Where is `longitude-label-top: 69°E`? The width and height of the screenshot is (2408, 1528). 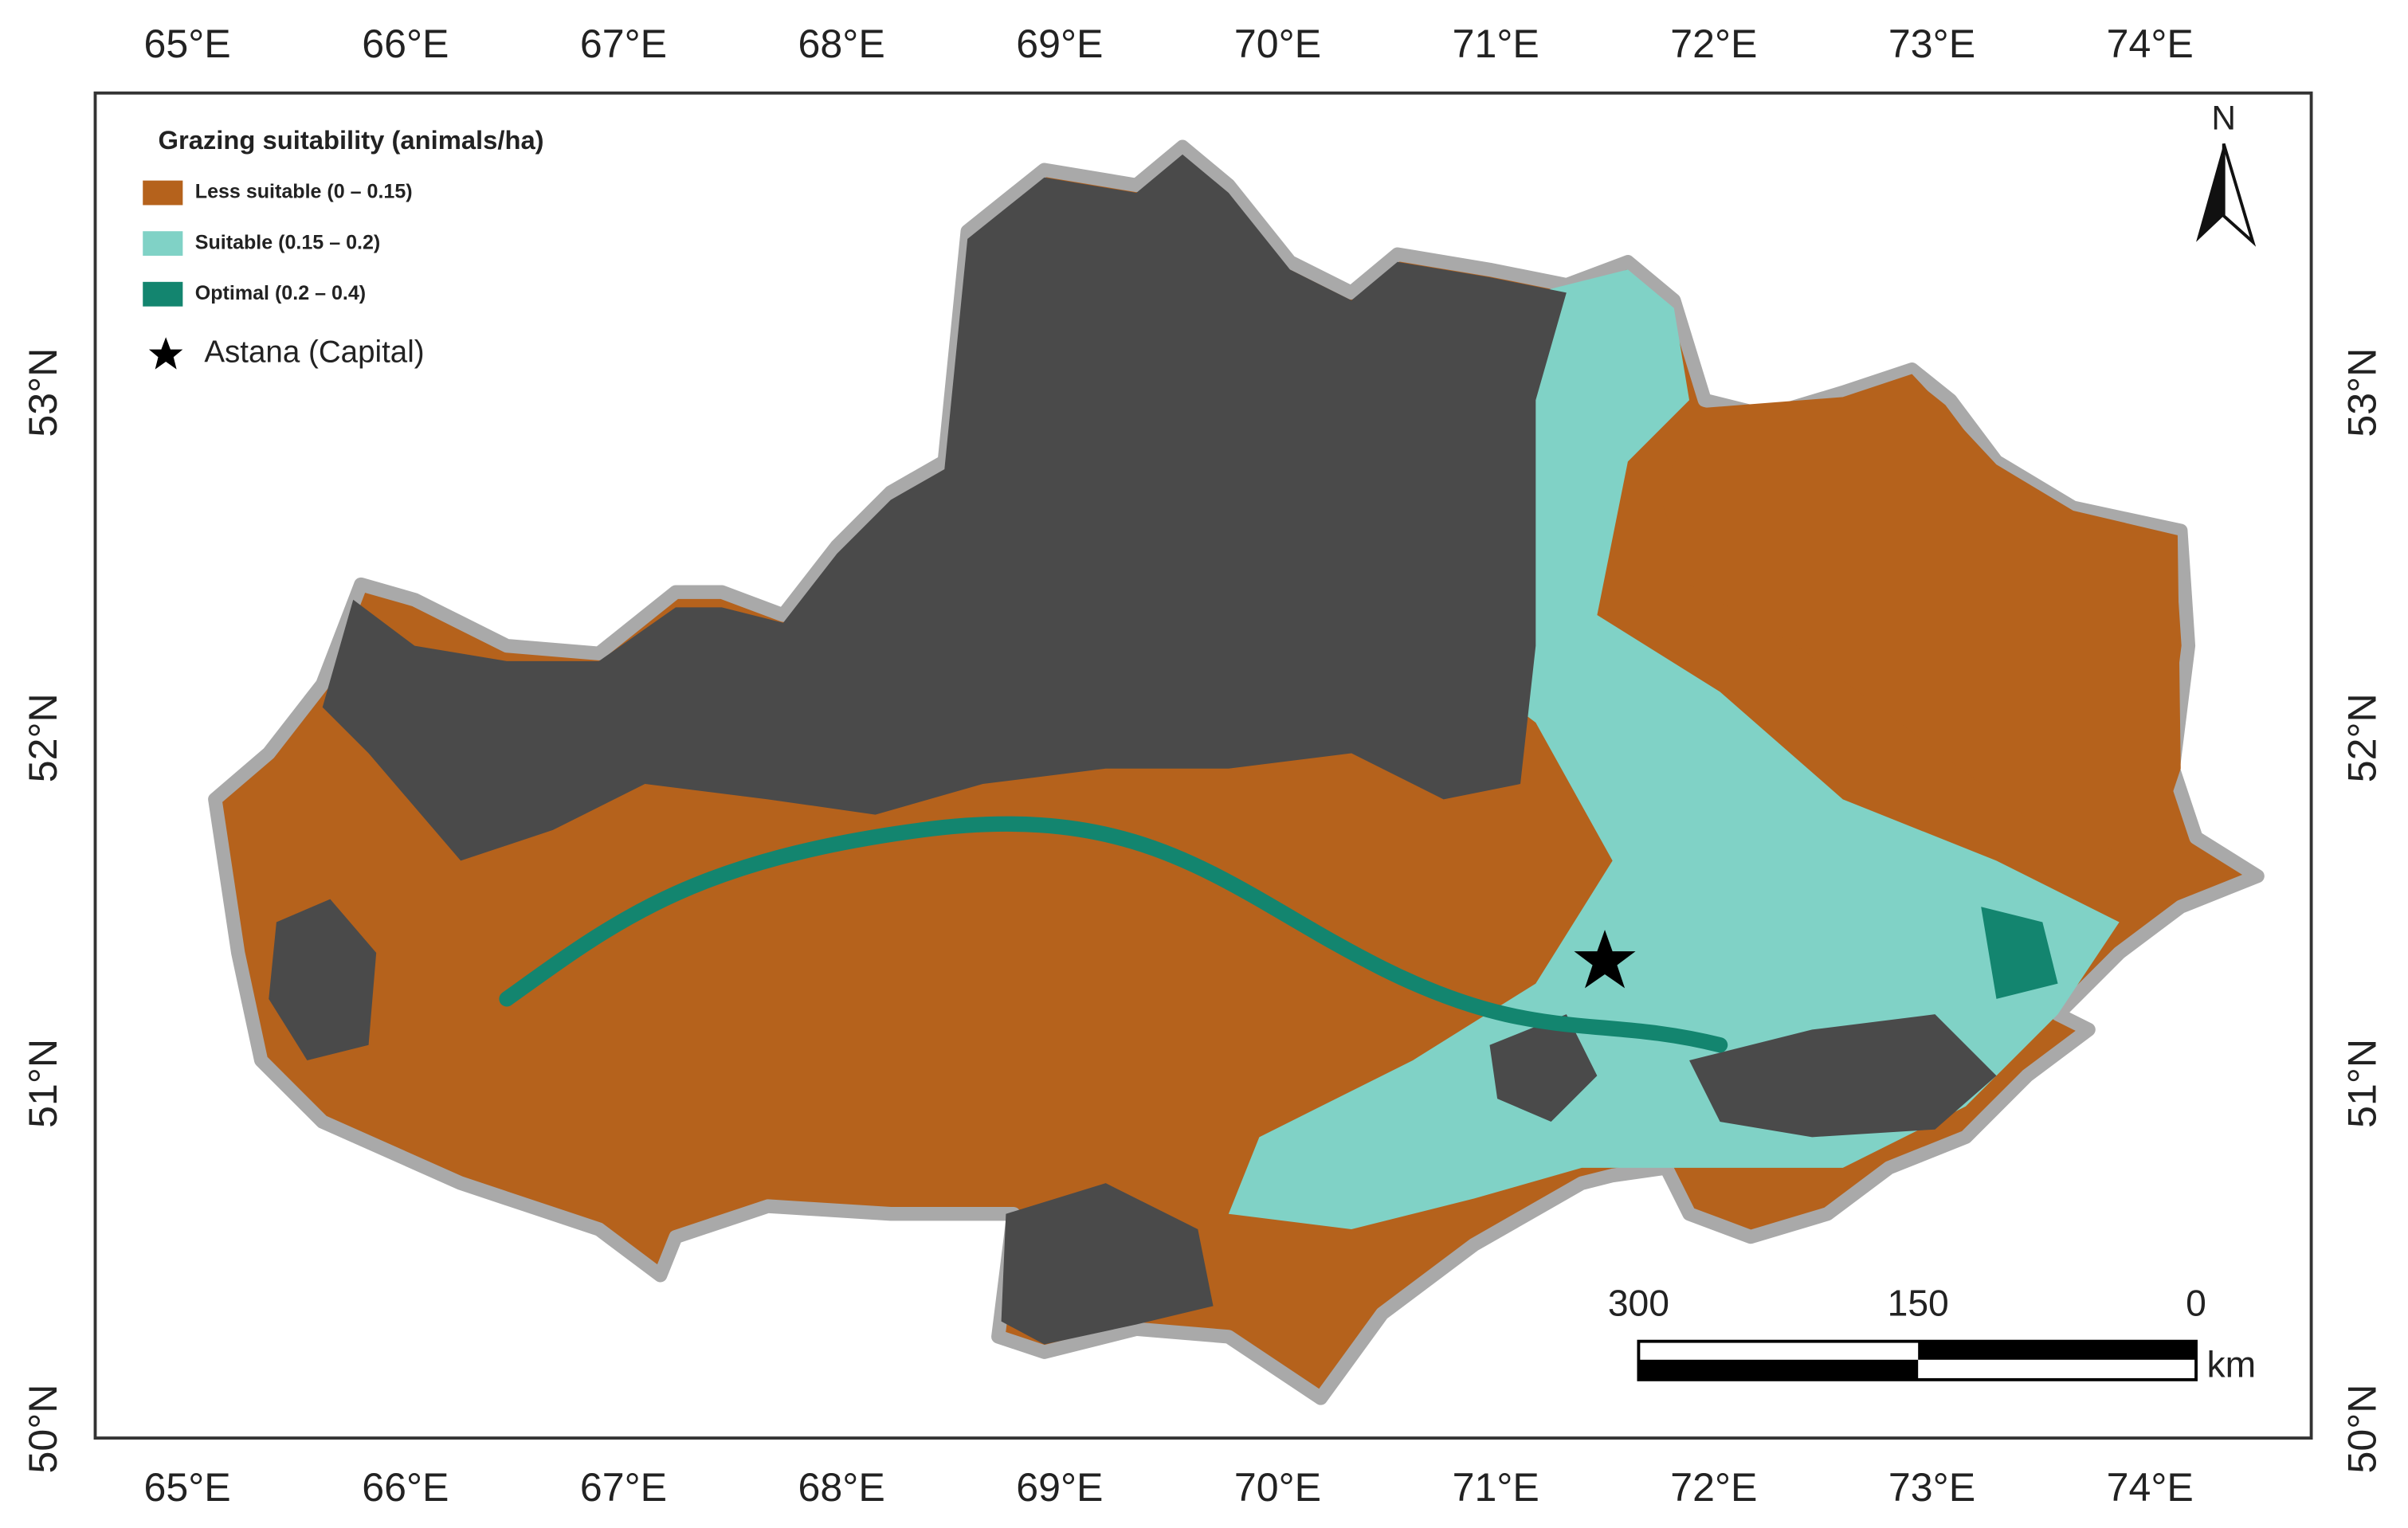 longitude-label-top: 69°E is located at coordinates (1059, 44).